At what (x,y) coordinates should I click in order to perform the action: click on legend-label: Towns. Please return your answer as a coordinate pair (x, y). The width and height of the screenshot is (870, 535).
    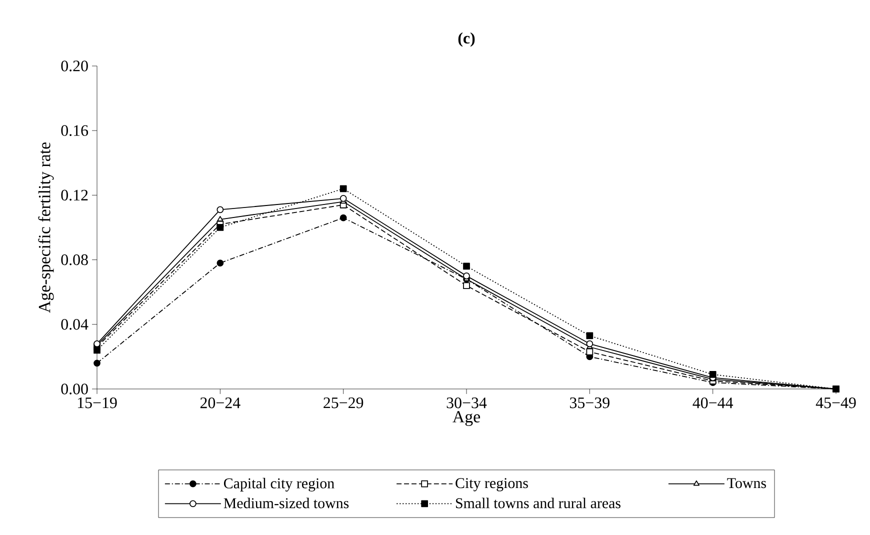
    Looking at the image, I should click on (746, 483).